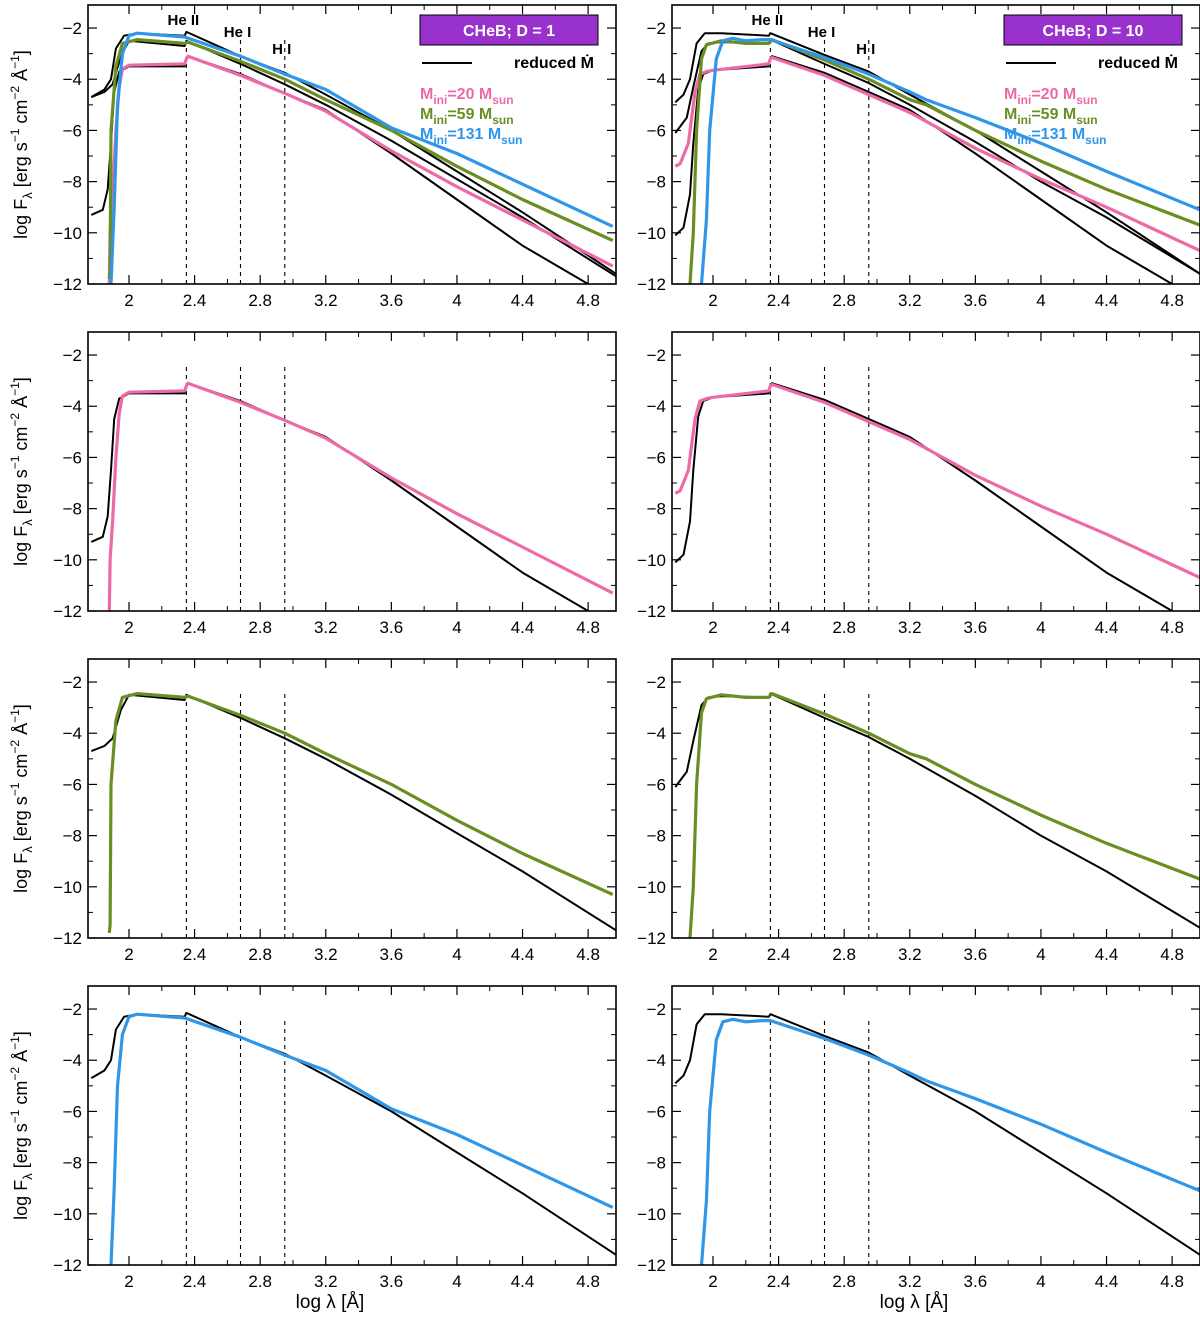 The height and width of the screenshot is (1333, 1200). Describe the element at coordinates (1138, 63) in the screenshot. I see `legend-reduced-label: reduced Ṁ` at that location.